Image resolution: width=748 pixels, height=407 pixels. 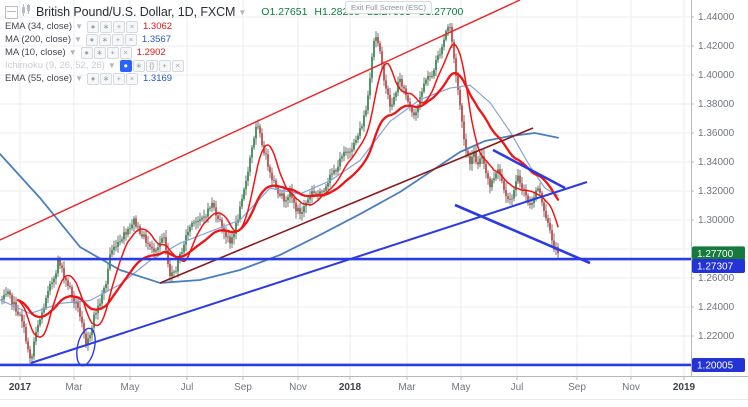 What do you see at coordinates (151, 52) in the screenshot?
I see `indicator-value: 1.2902` at bounding box center [151, 52].